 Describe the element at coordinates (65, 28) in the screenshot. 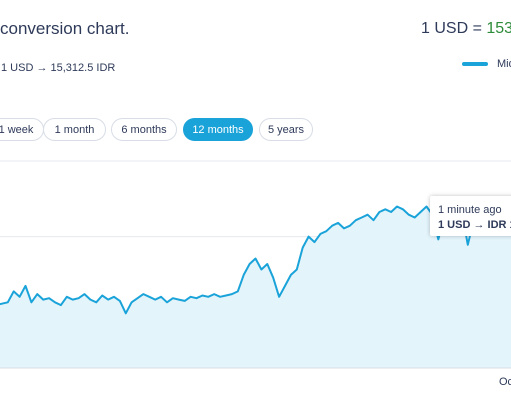

I see `page-title: conversion chart.` at that location.